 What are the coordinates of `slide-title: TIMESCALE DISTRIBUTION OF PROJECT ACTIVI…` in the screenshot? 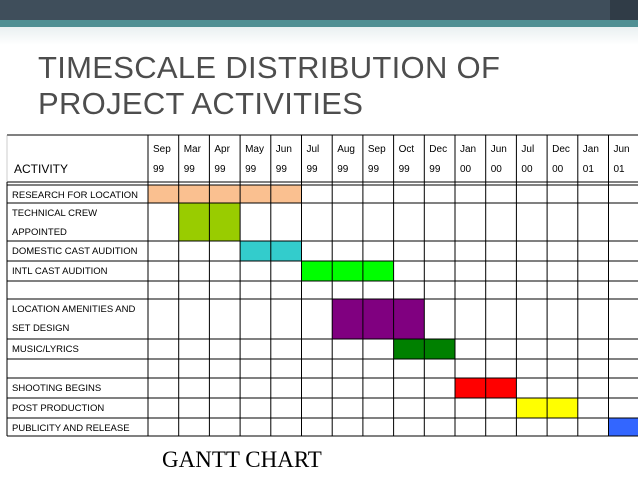 It's located at (269, 85).